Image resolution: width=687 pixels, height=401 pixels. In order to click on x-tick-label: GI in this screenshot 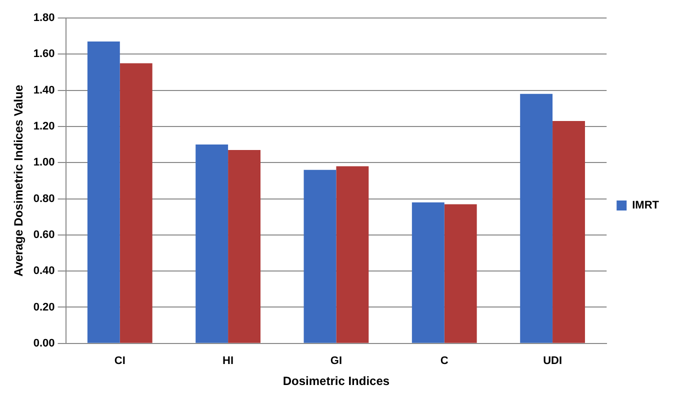, I will do `click(336, 361)`.